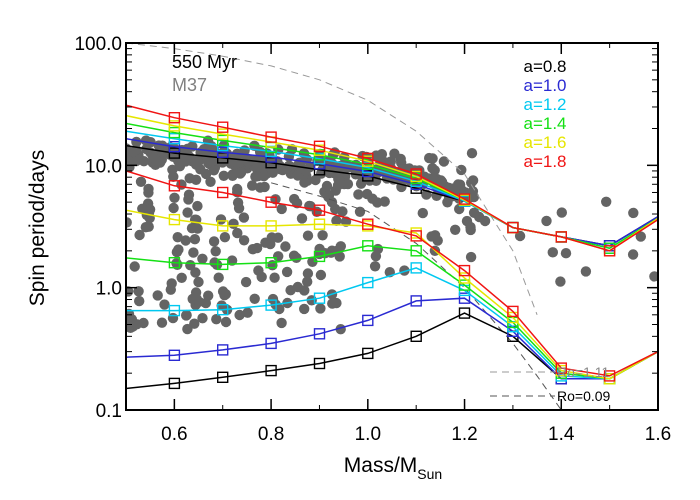  What do you see at coordinates (550, 384) in the screenshot?
I see `rossby-legend: Ro=1.11 Ro=0.09` at bounding box center [550, 384].